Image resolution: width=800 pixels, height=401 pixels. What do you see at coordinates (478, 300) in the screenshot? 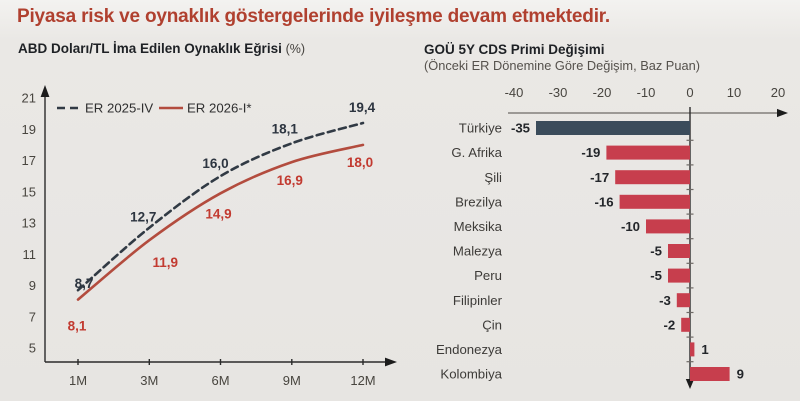
I see `category-label: Filipinler` at bounding box center [478, 300].